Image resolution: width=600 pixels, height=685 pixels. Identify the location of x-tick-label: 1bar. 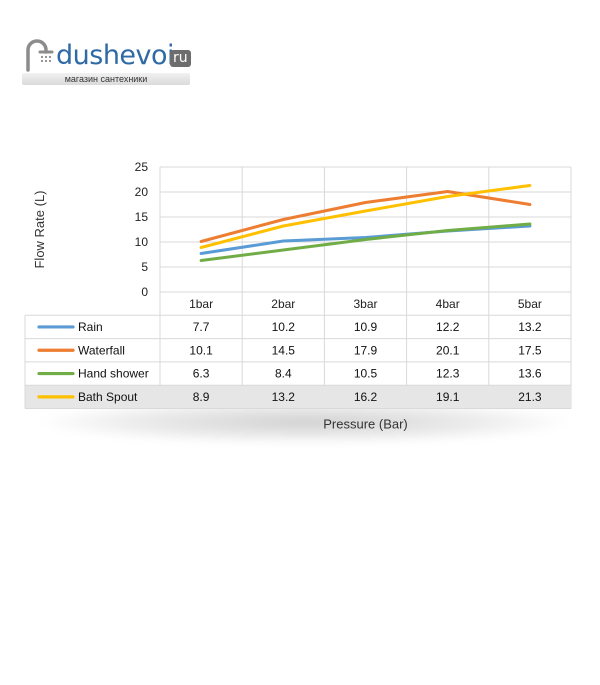
(201, 304).